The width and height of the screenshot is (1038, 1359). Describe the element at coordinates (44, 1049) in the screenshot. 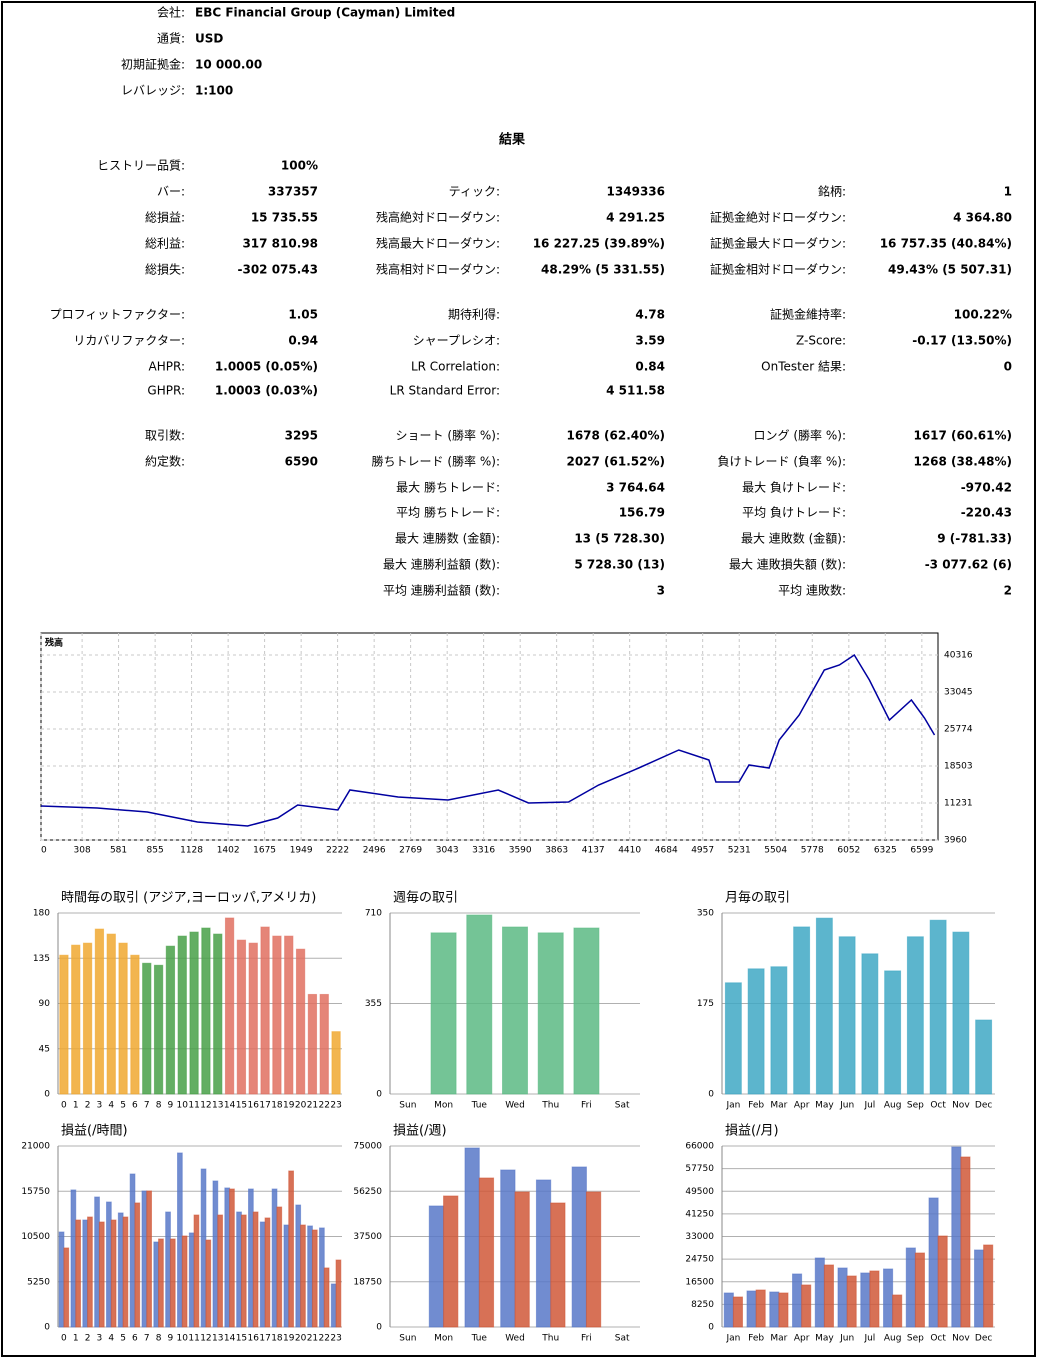

I see `y-tick-label: 45` at that location.